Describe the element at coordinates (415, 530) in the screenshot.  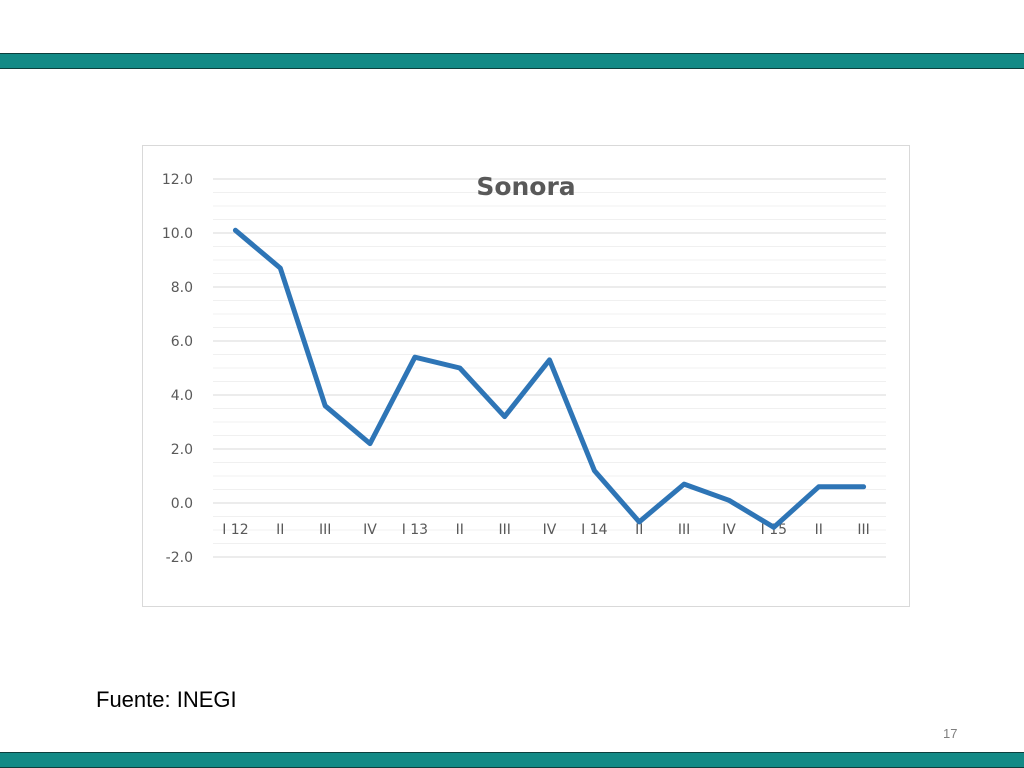
I see `x-tick-label: I 13` at that location.